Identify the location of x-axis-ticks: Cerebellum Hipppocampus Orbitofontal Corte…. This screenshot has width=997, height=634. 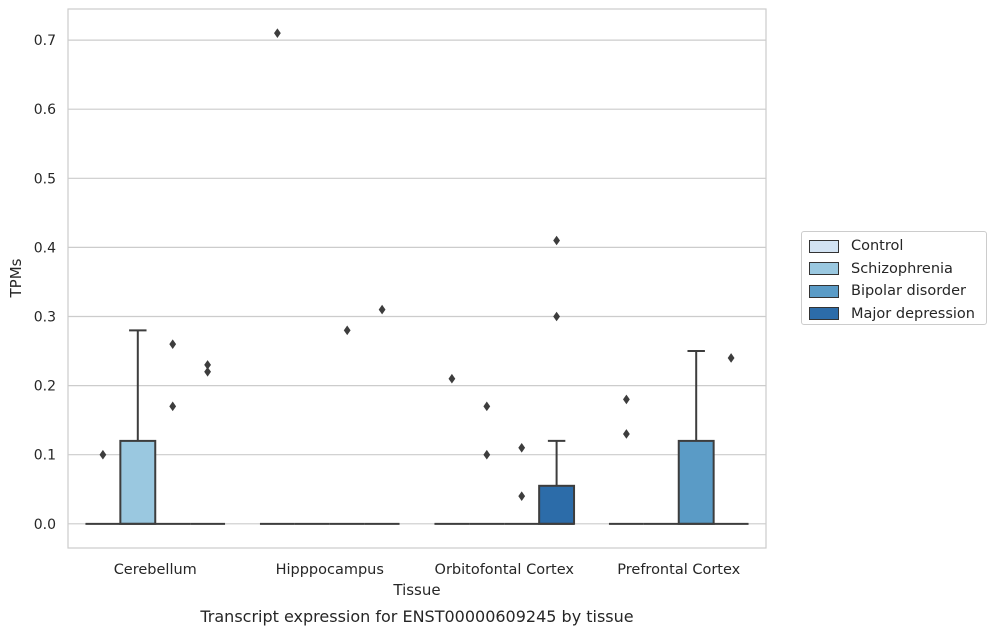
(427, 570).